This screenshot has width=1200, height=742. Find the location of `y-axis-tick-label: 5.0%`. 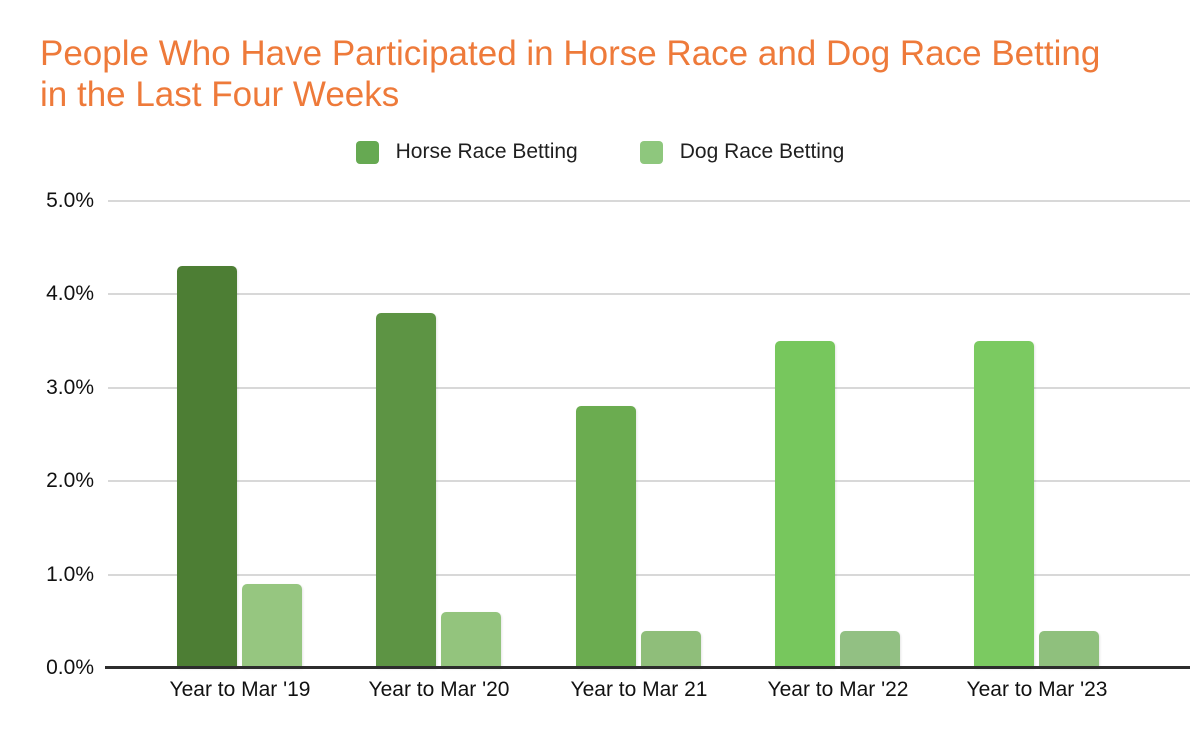

y-axis-tick-label: 5.0% is located at coordinates (70, 200).